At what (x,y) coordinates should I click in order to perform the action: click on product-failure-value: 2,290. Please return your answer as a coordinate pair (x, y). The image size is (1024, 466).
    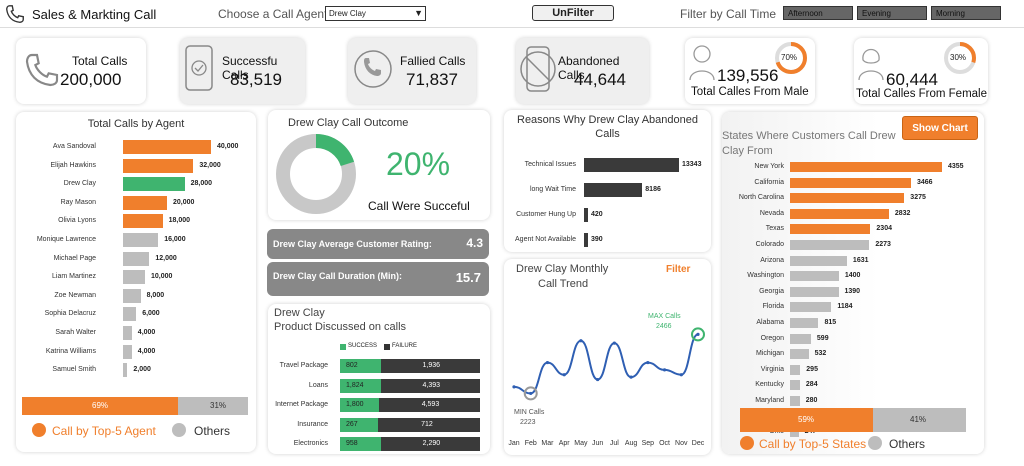
    Looking at the image, I should click on (431, 443).